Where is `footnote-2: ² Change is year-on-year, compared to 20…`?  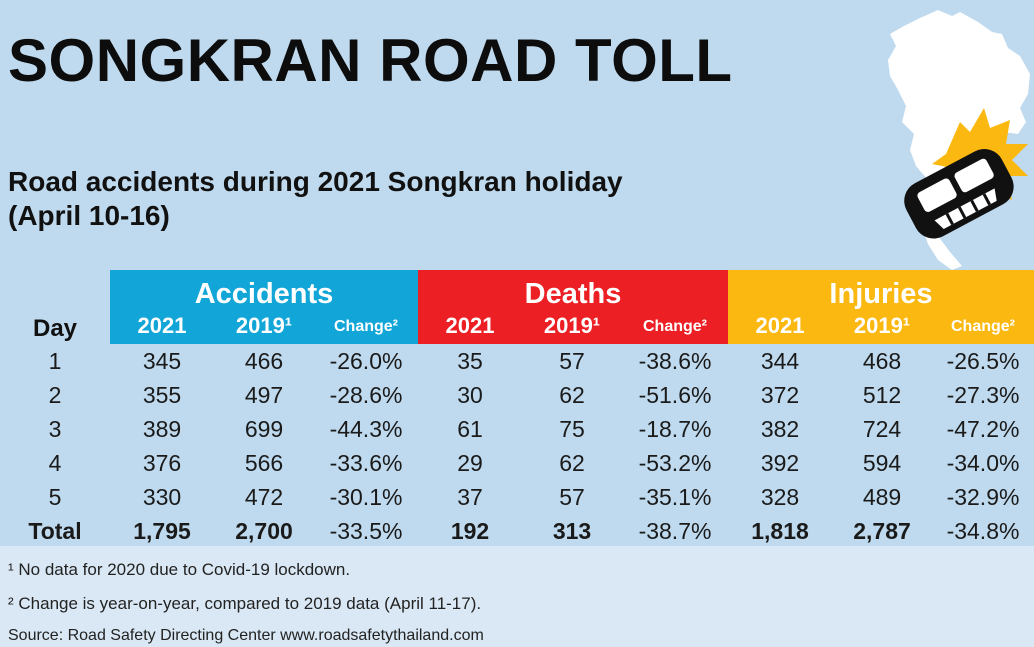 footnote-2: ² Change is year-on-year, compared to 20… is located at coordinates (245, 603).